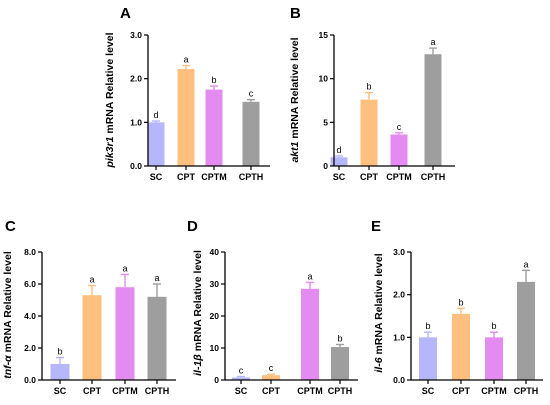 This screenshot has width=550, height=405. What do you see at coordinates (30, 380) in the screenshot?
I see `y-tick-label-c-0: 0.0` at bounding box center [30, 380].